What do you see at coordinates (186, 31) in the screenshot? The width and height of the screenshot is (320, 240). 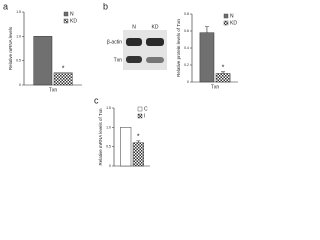 I see `y-tick-label: 0.6` at bounding box center [186, 31].